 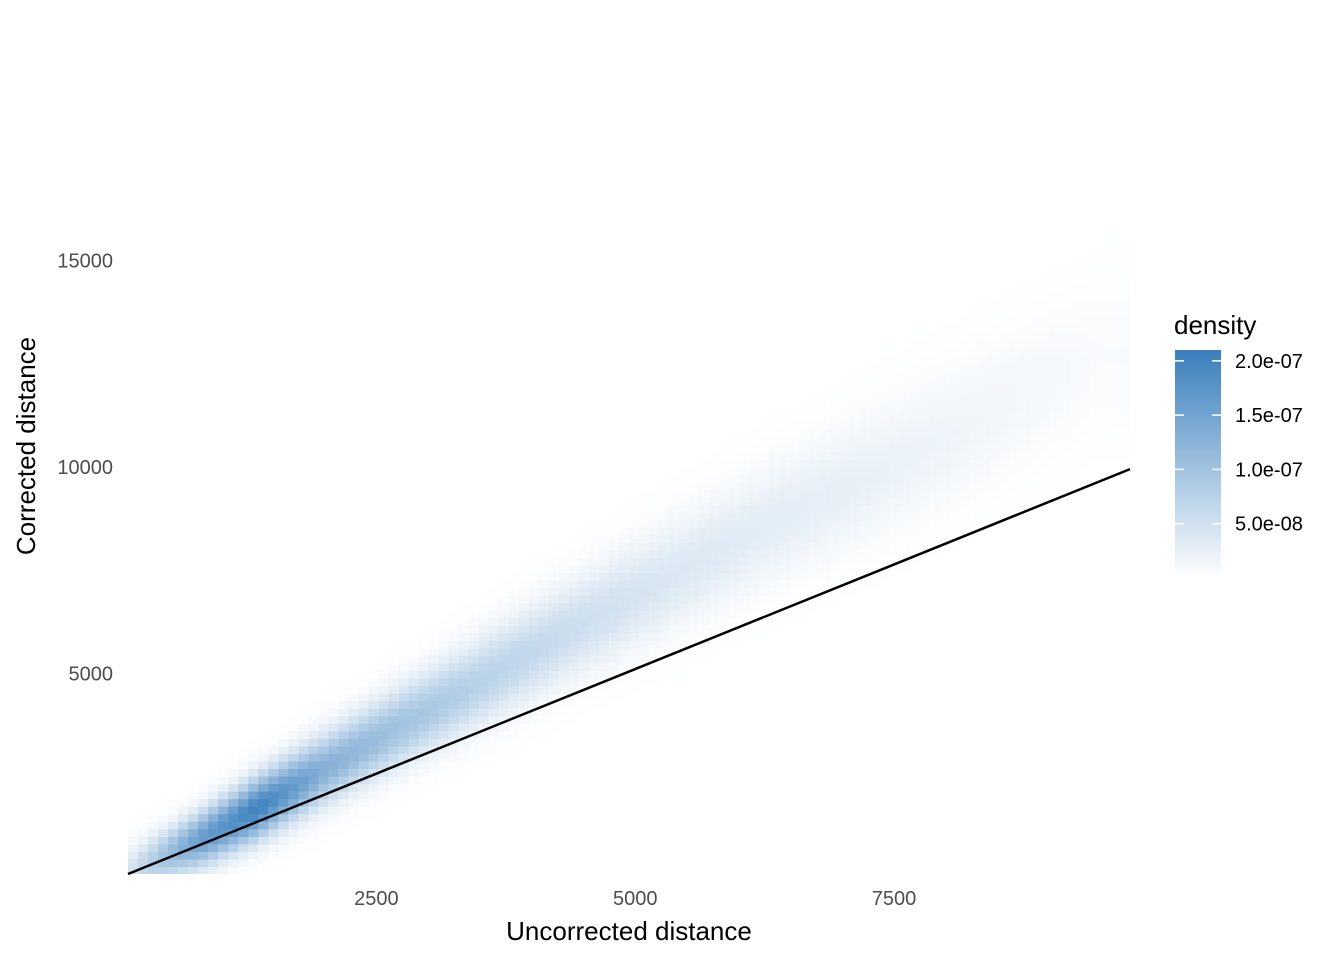 What do you see at coordinates (85, 468) in the screenshot?
I see `y-tick-label: 10000` at bounding box center [85, 468].